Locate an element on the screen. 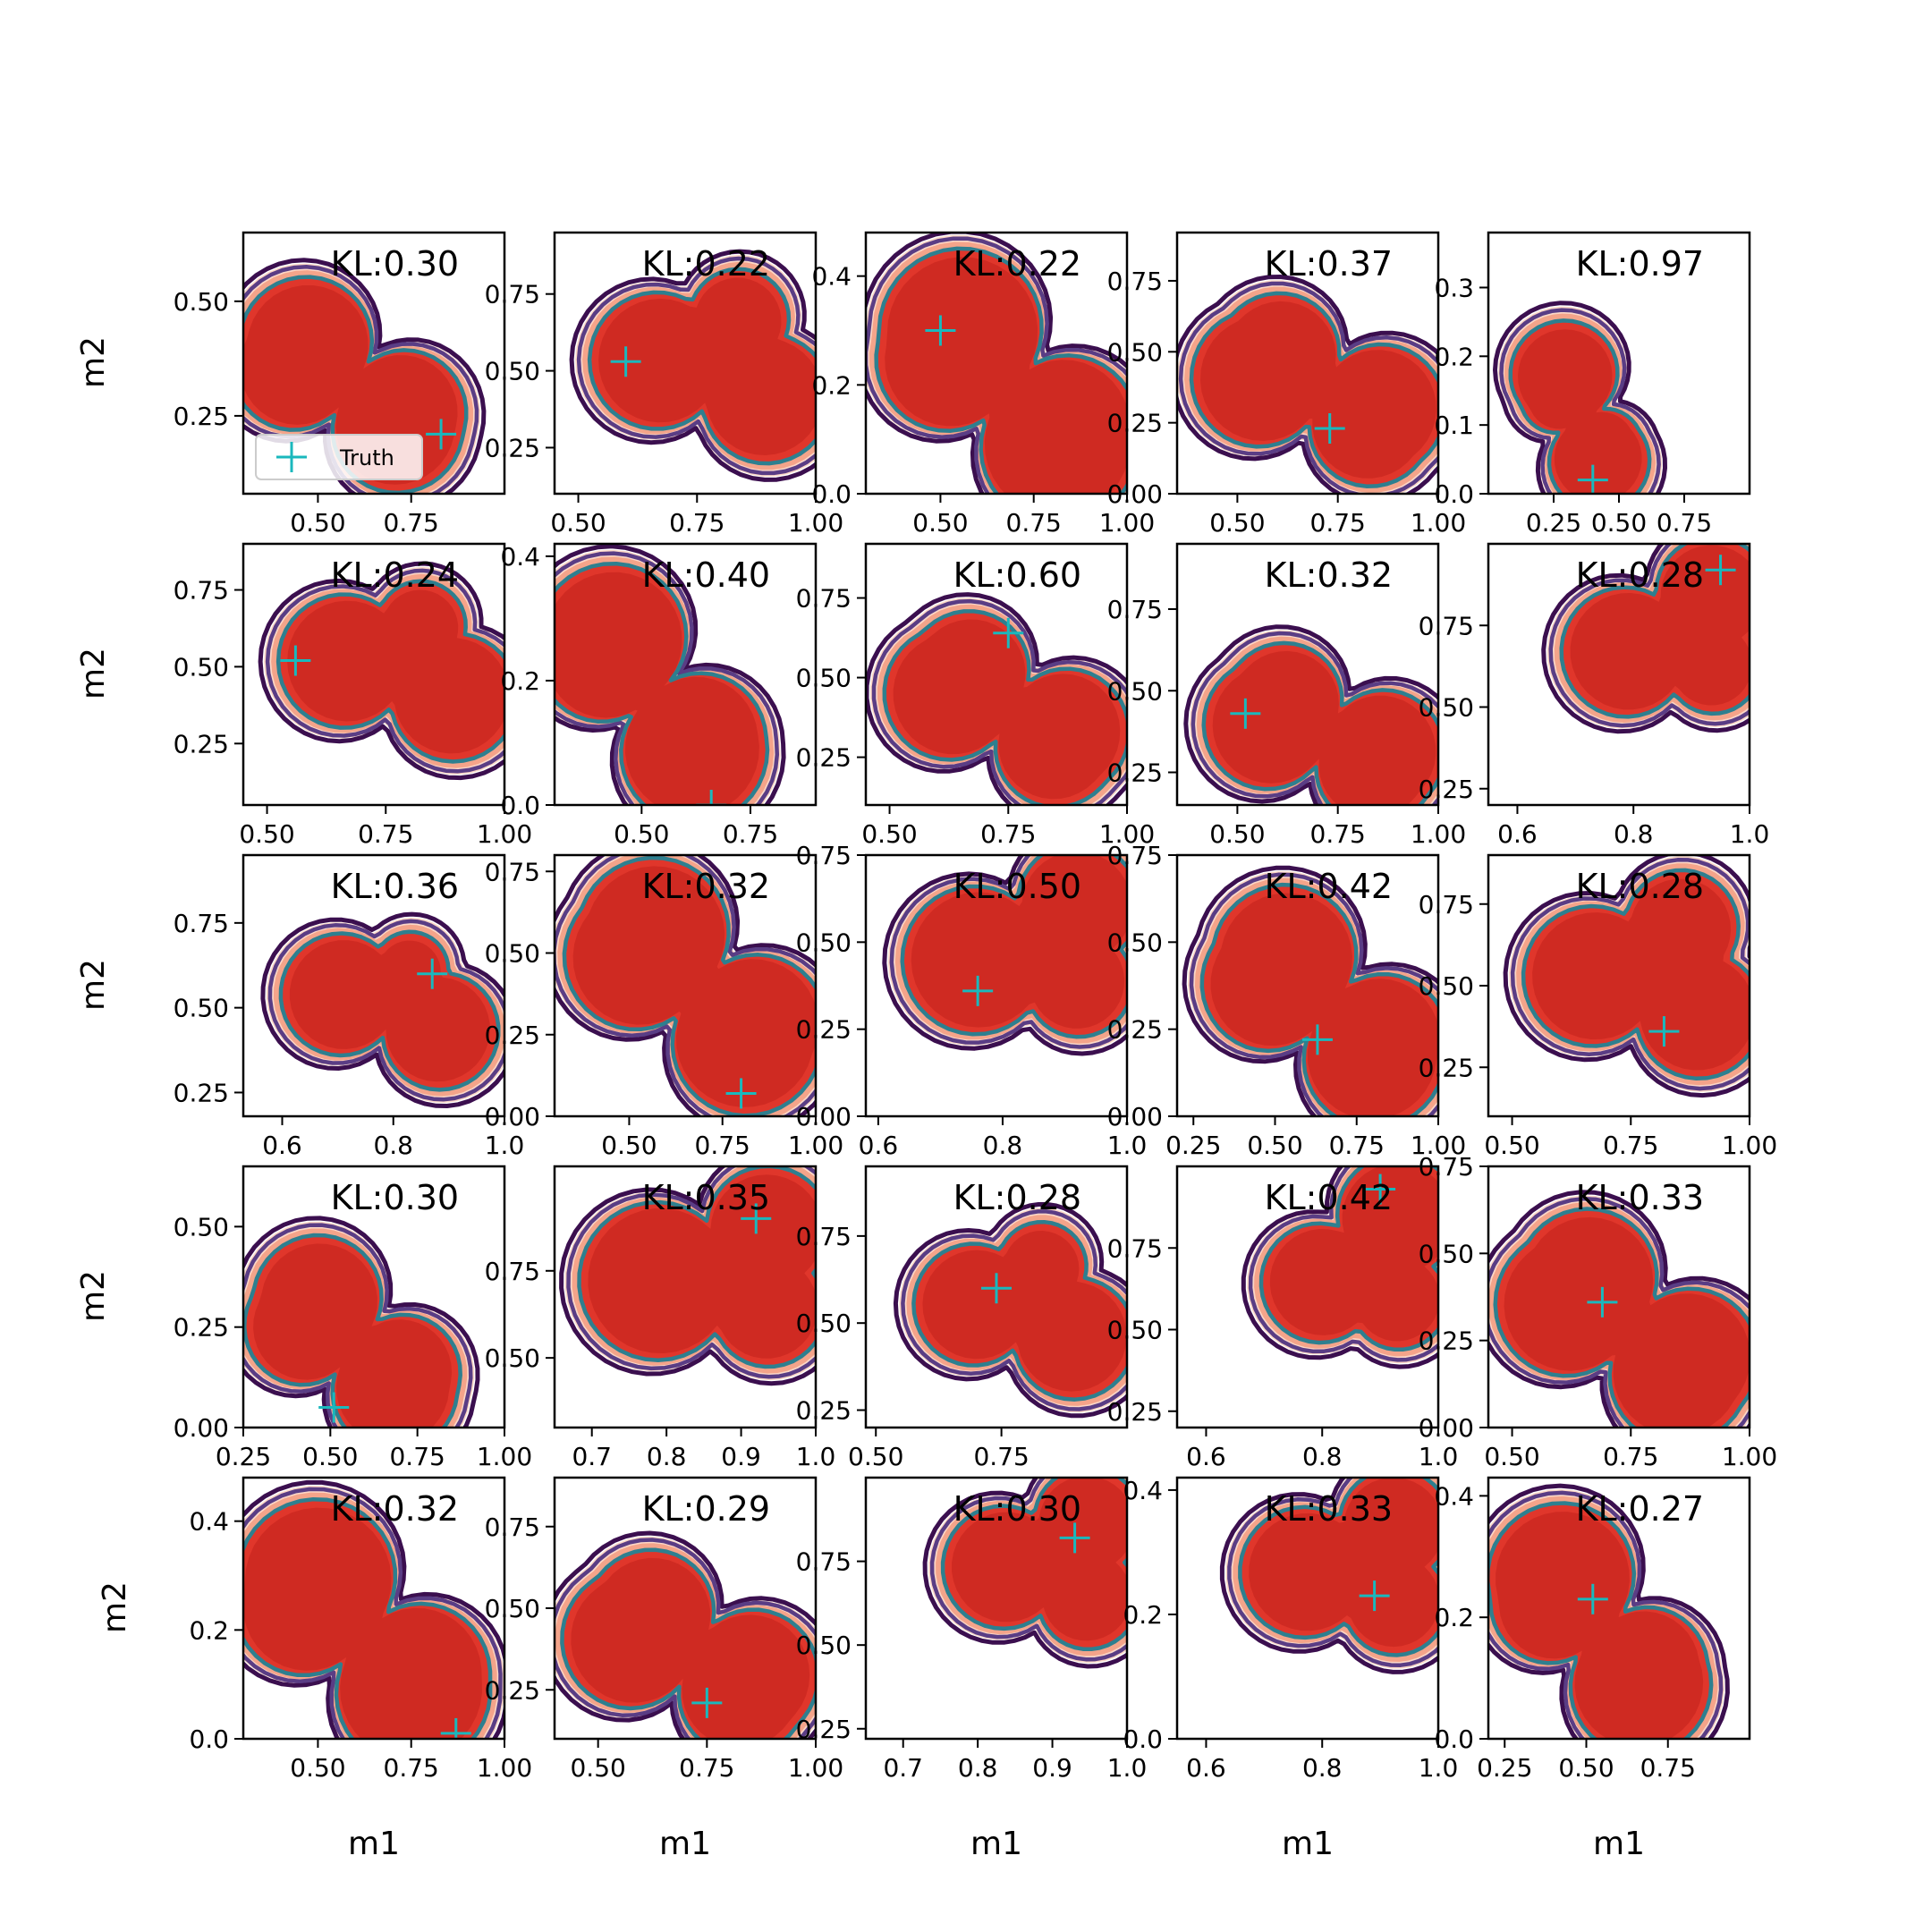 This screenshot has width=1932, height=1932. panel-16-density is located at coordinates (361, 1322).